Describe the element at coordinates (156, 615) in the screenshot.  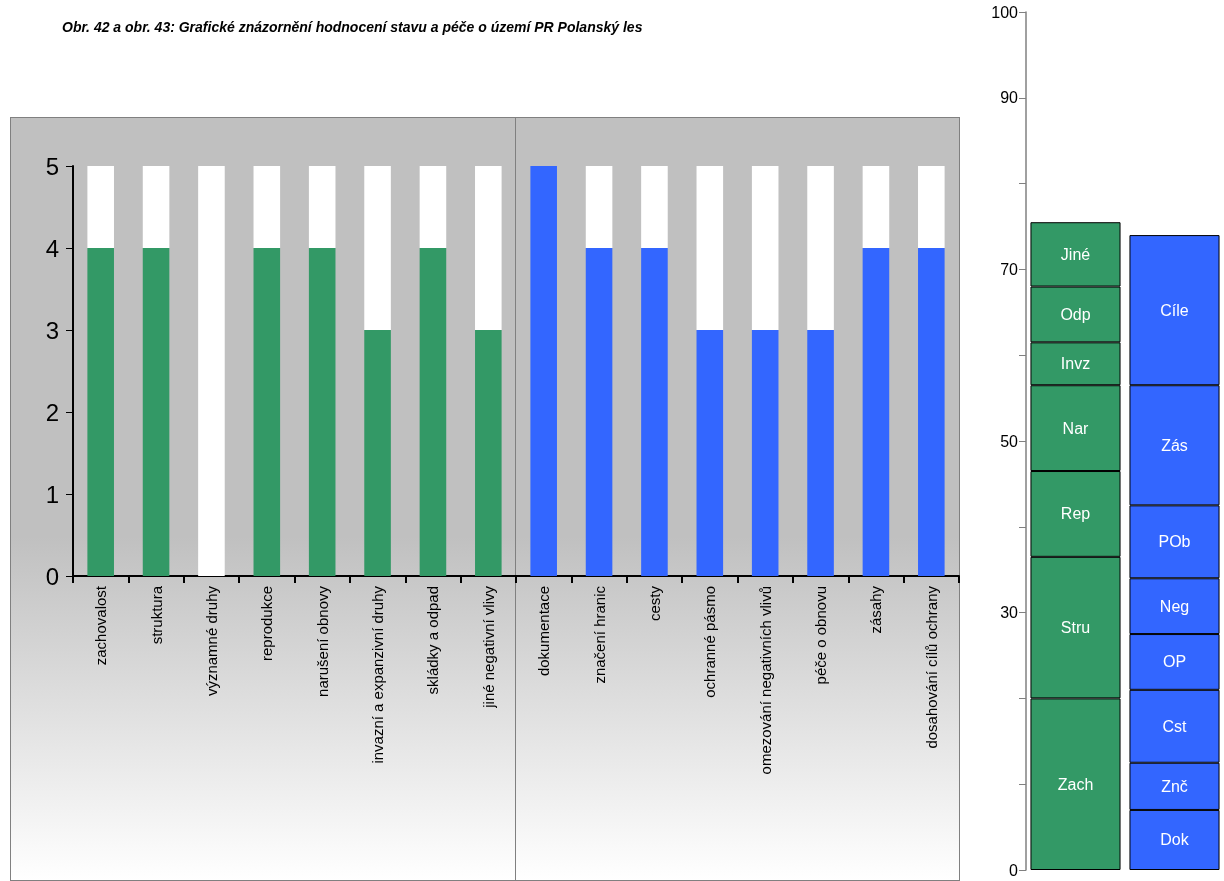
I see `x-tick-label: struktura` at that location.